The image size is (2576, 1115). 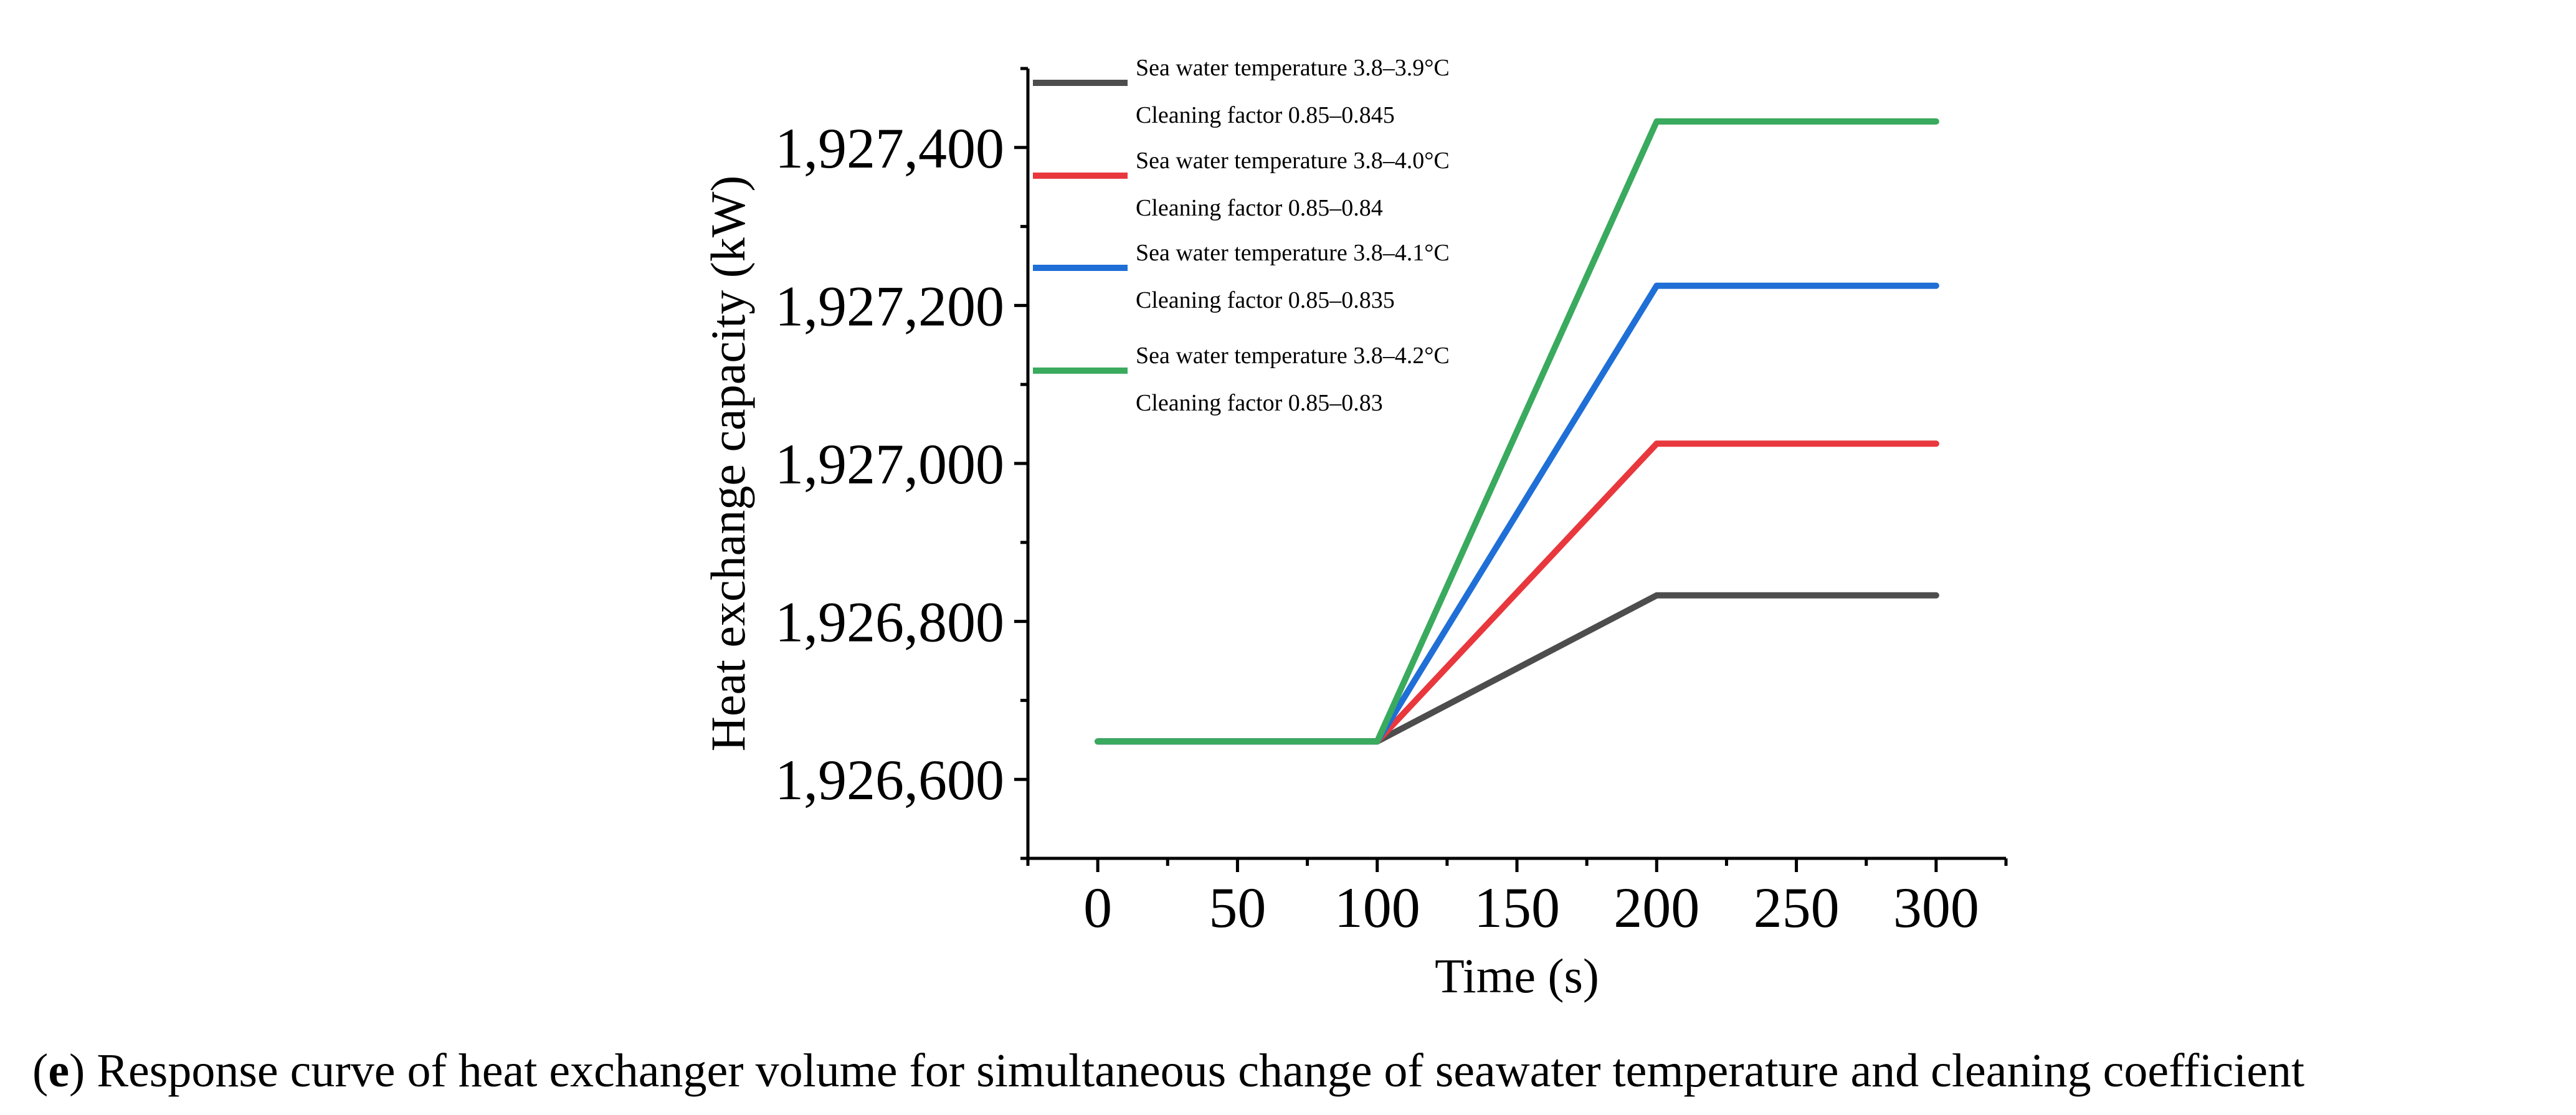 I want to click on legend-label-temperature: Sea water temperature 3.8–4.2°C, so click(x=1293, y=356).